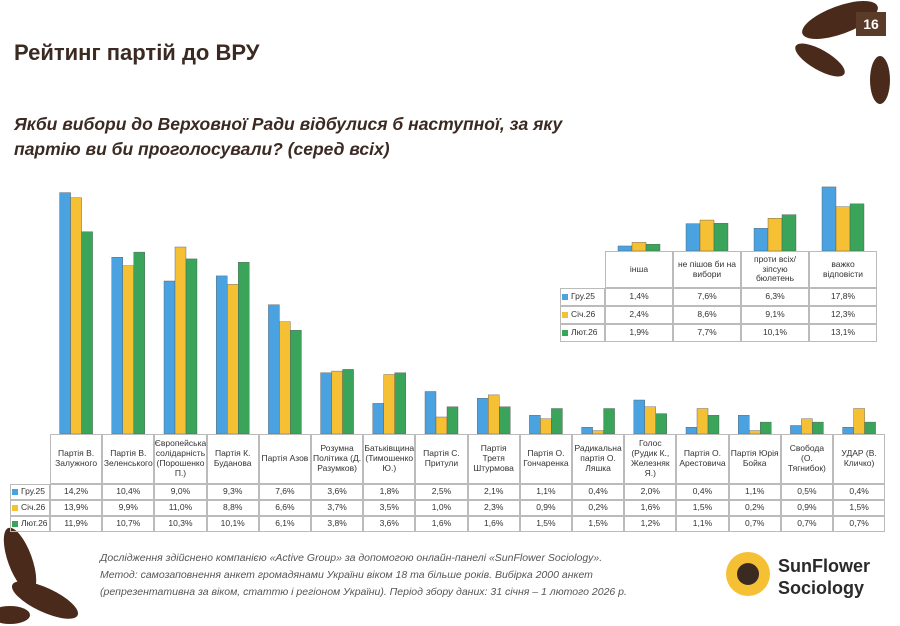 This screenshot has height=626, width=900. I want to click on value-label: 11,0%, so click(180, 508).